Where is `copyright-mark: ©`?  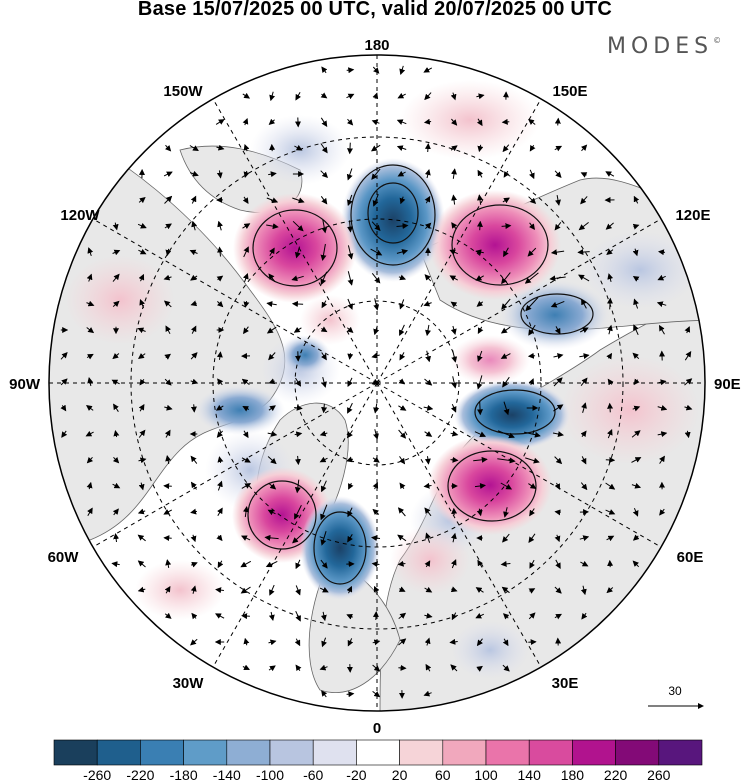 copyright-mark: © is located at coordinates (717, 40).